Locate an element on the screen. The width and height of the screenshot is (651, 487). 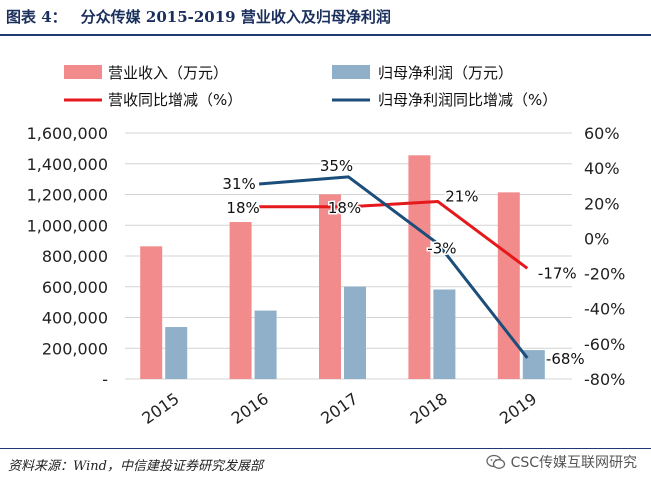
legend-label-revenue: 营业收入（万元） is located at coordinates (168, 73).